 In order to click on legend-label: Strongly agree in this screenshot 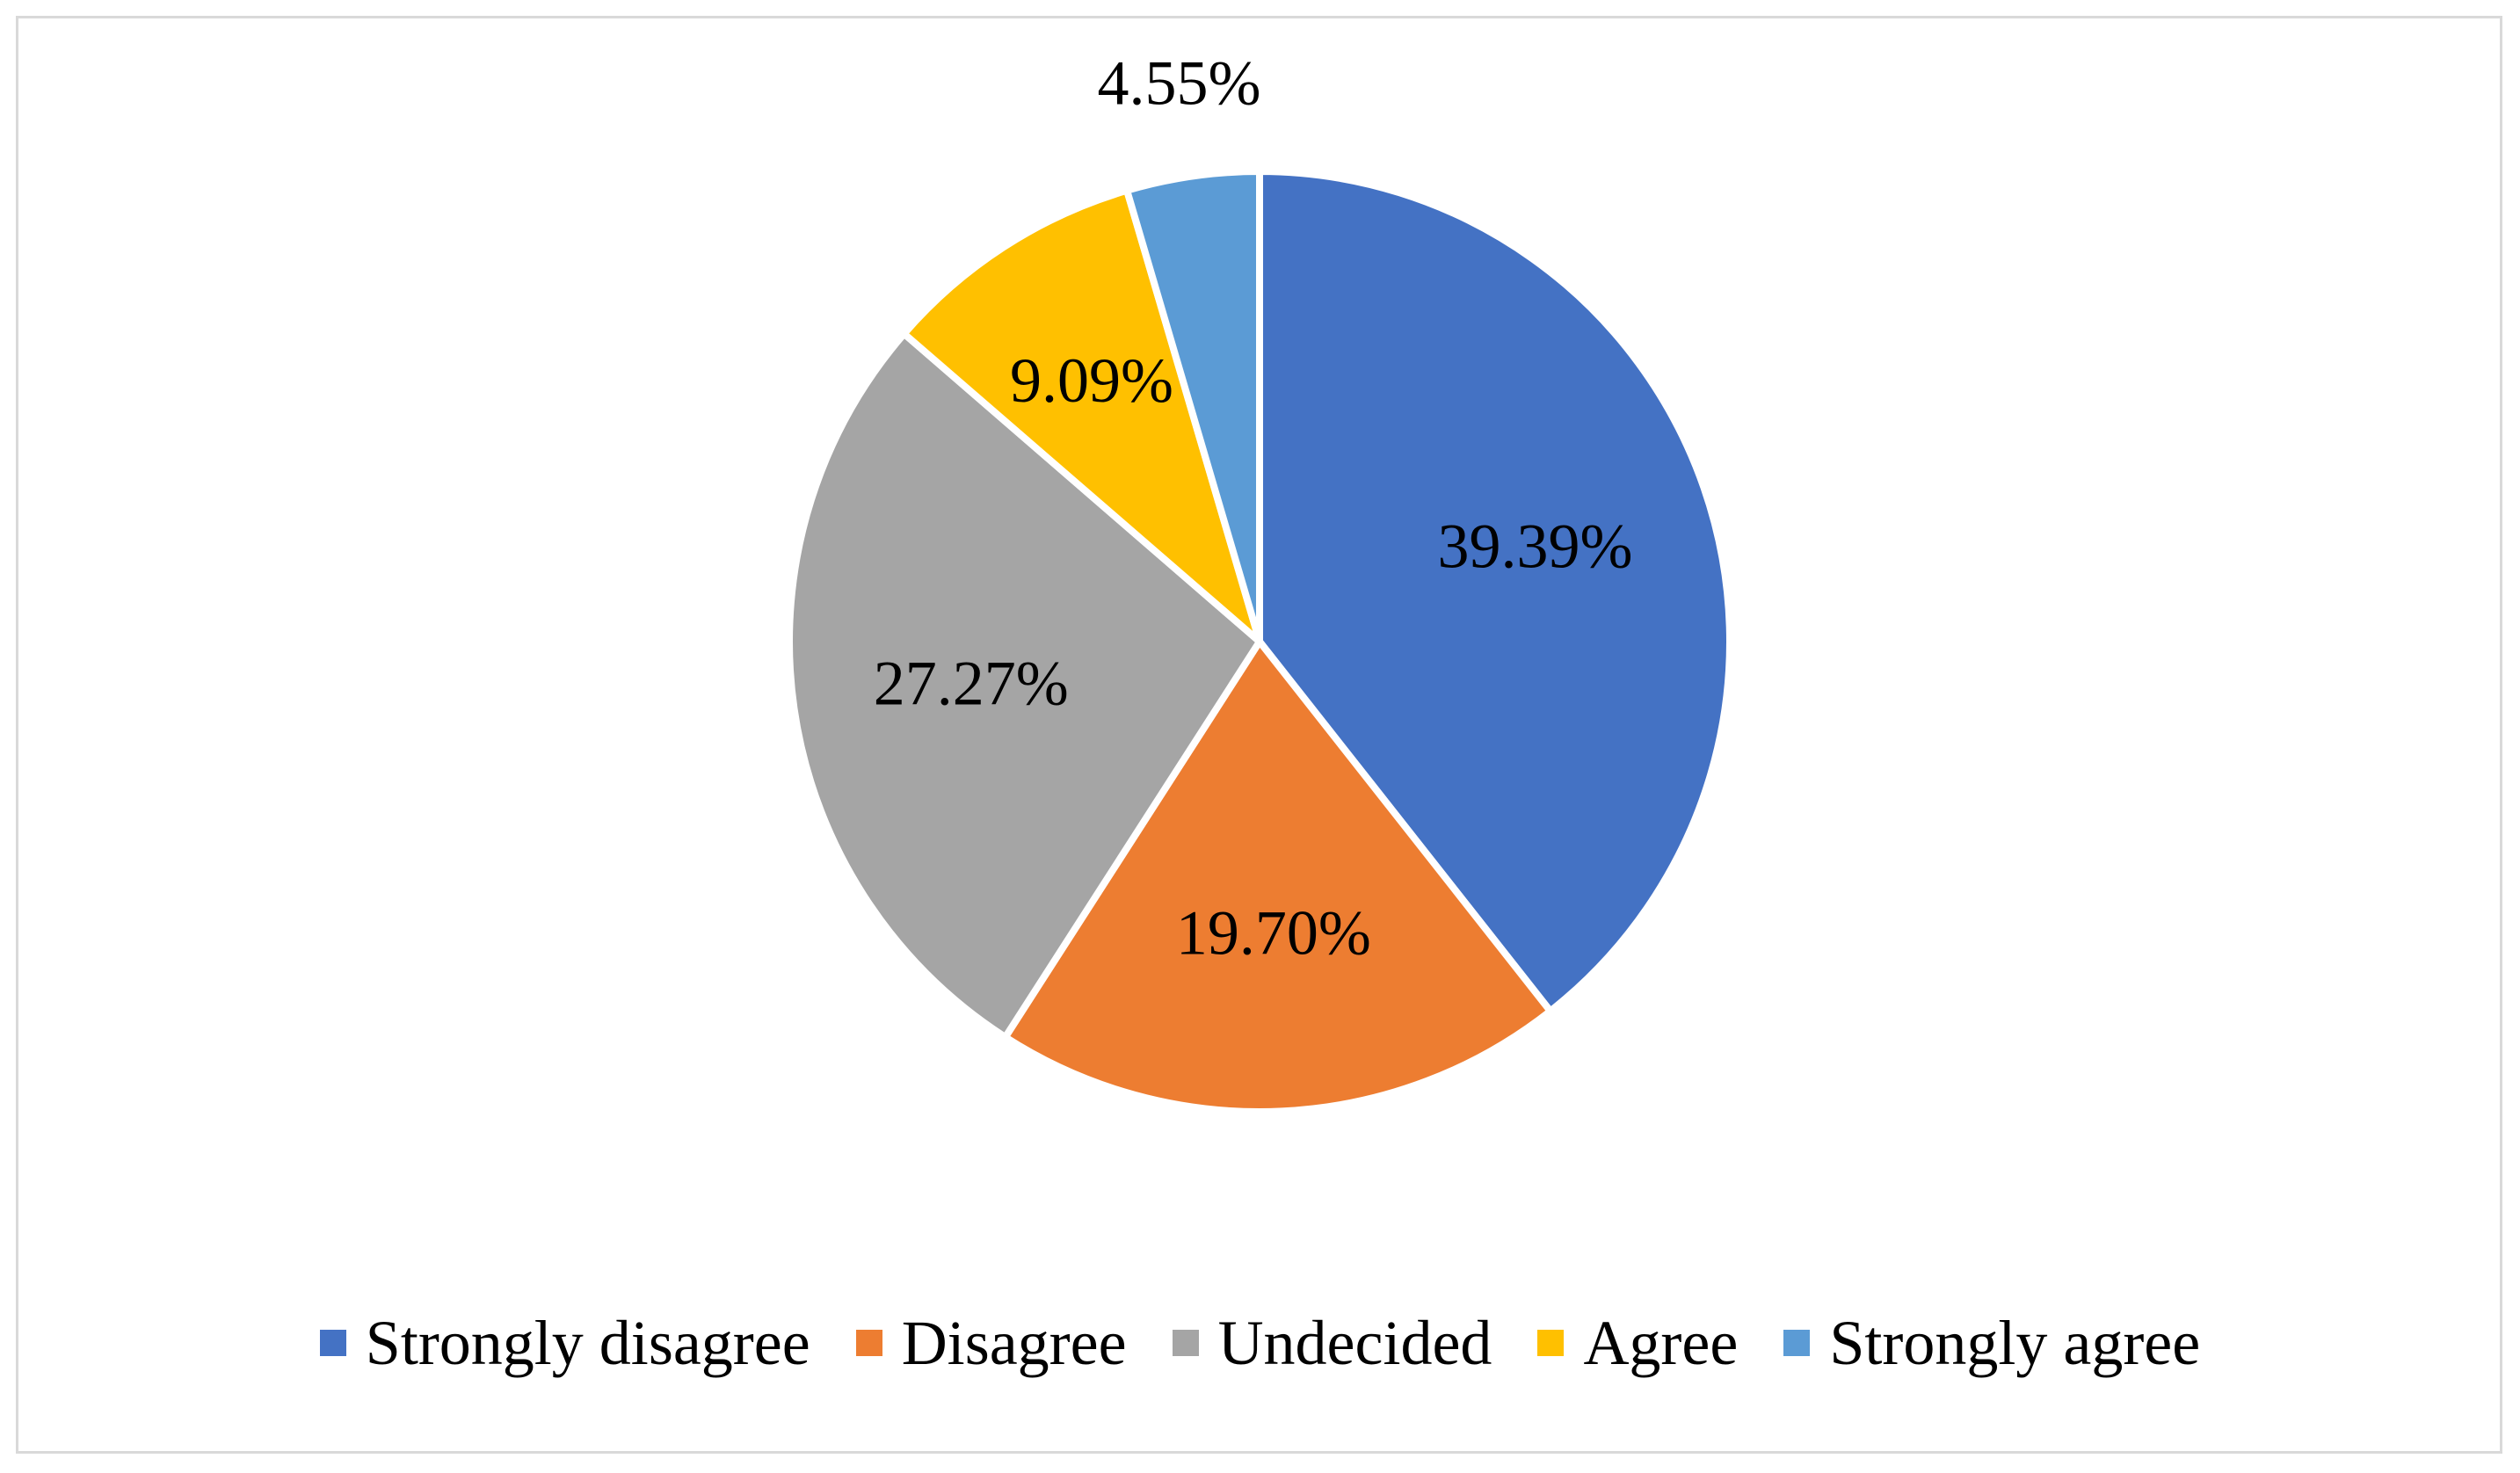, I will do `click(2015, 1342)`.